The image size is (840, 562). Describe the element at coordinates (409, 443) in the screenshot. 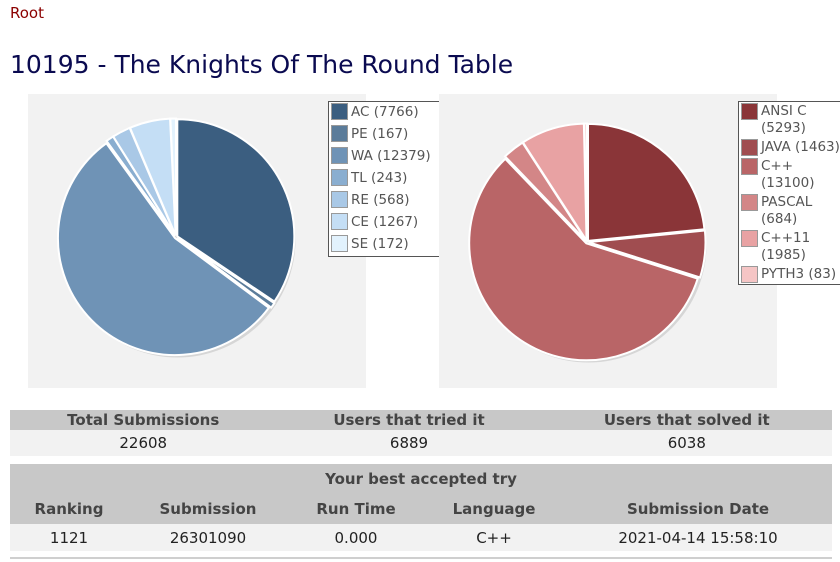

I see `users-tried-value: 6889` at that location.